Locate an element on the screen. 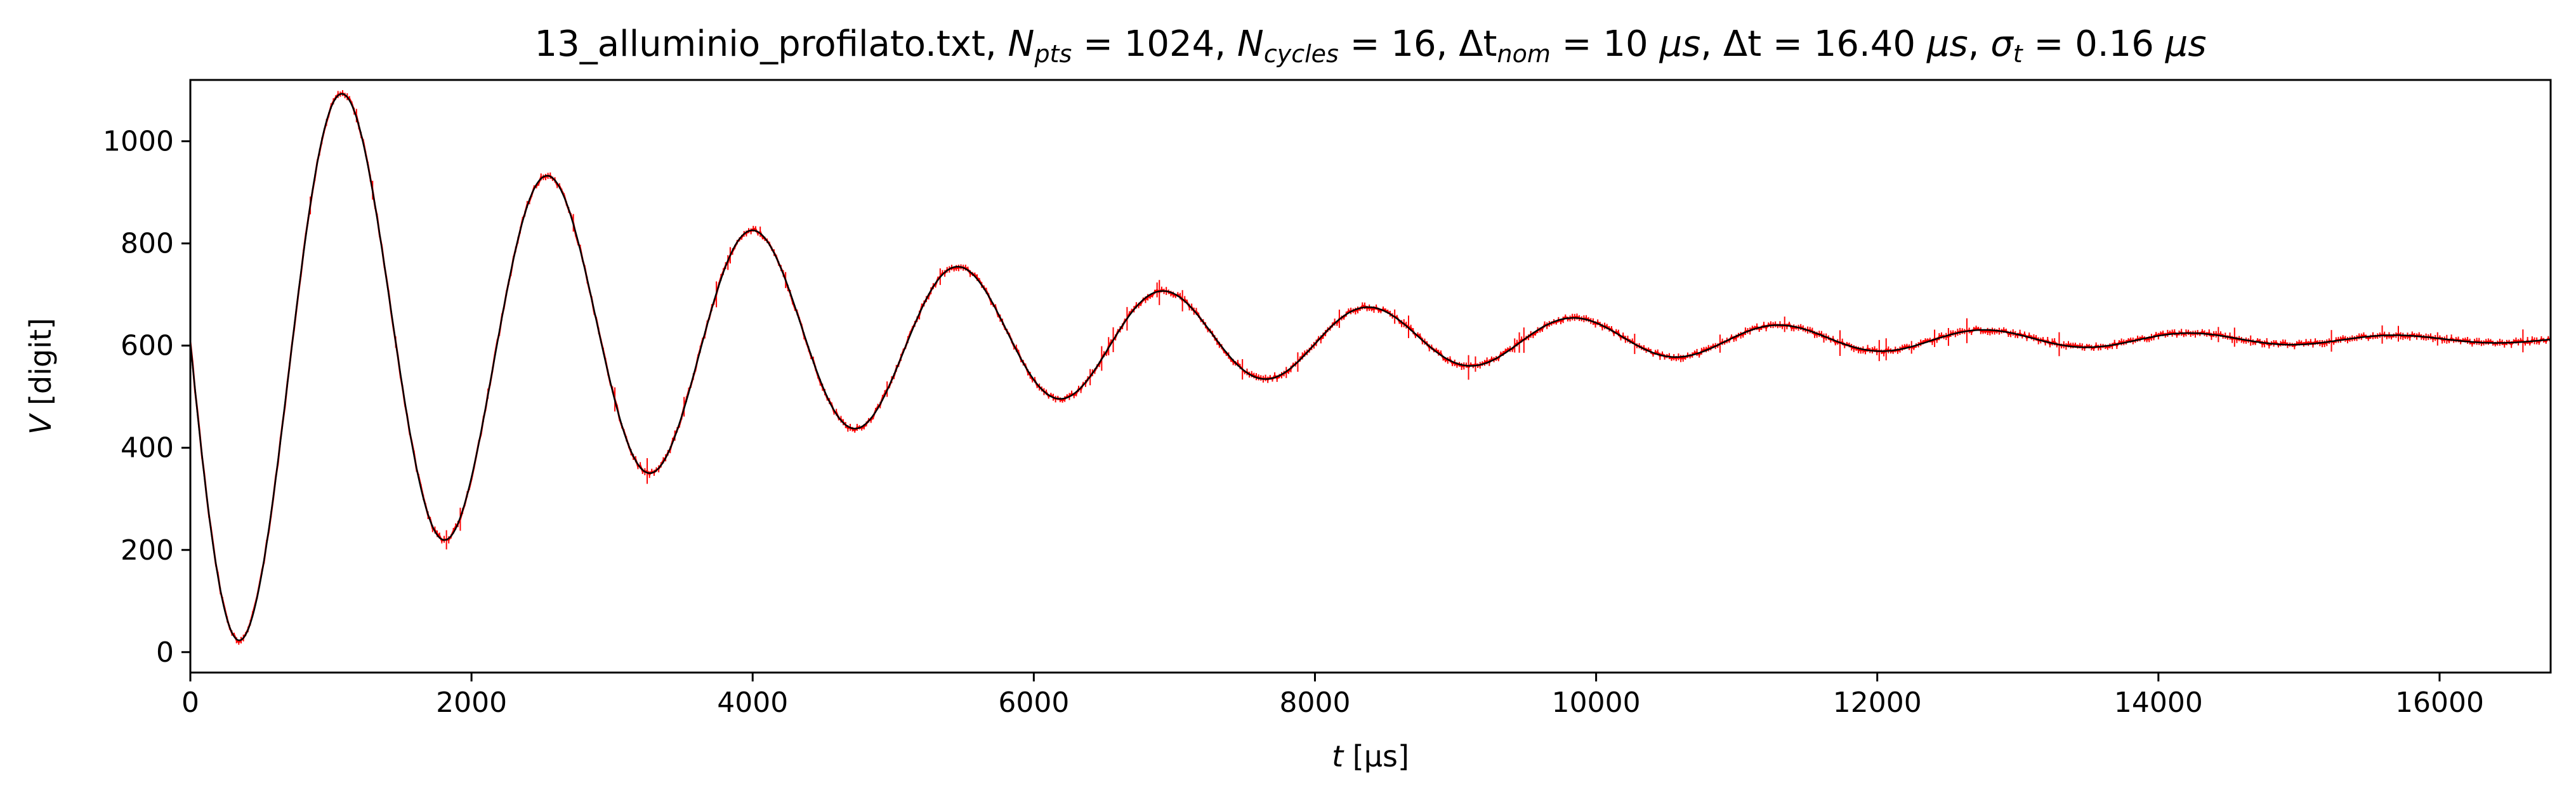 The image size is (2576, 802). title-dtnom-value: 10 is located at coordinates (1626, 44).